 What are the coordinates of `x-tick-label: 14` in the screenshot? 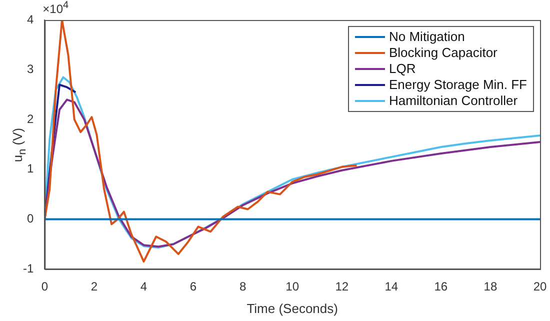 It's located at (391, 287).